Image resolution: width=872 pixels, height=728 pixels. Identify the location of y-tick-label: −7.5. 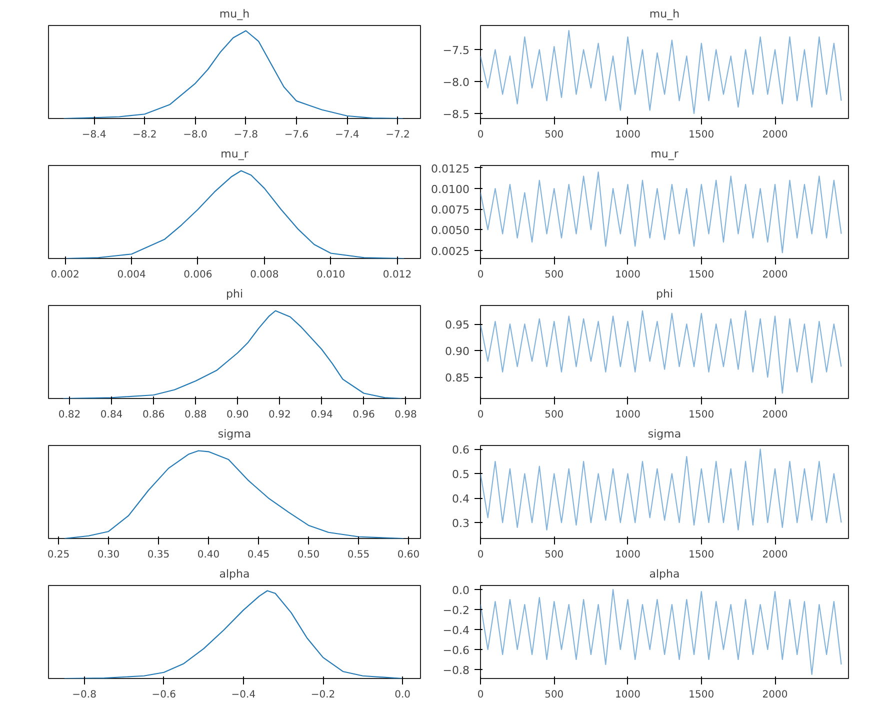
(456, 51).